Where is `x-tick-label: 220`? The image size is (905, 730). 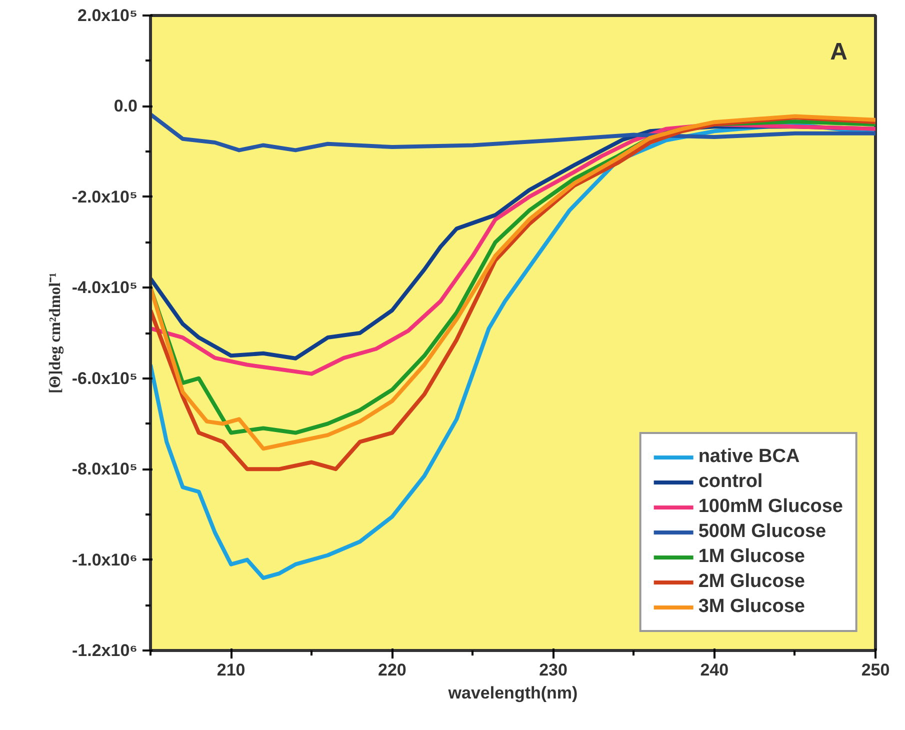 x-tick-label: 220 is located at coordinates (392, 670).